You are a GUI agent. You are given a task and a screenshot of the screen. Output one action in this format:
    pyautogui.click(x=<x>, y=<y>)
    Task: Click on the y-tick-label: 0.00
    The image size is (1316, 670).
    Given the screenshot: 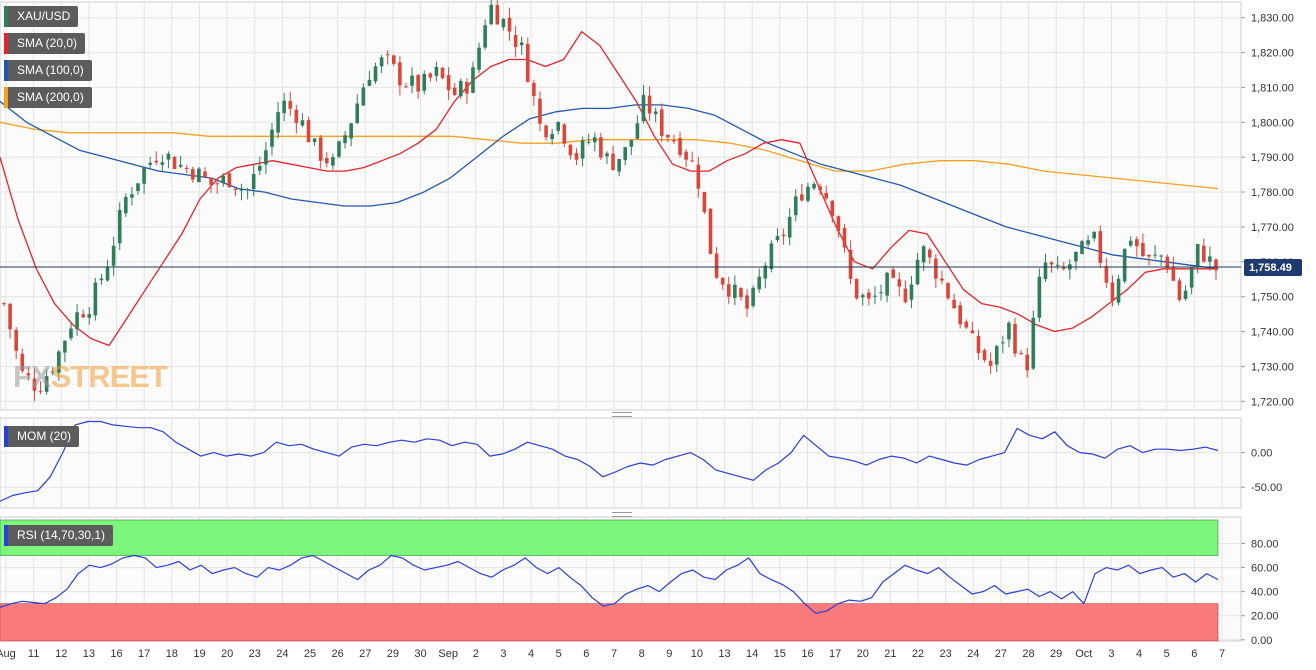 What is the action you would take?
    pyautogui.click(x=1261, y=641)
    